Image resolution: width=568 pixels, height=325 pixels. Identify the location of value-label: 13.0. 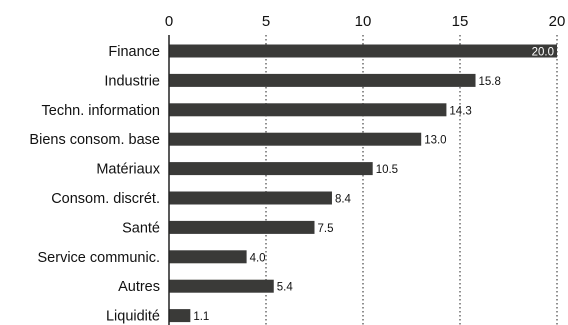
(435, 141).